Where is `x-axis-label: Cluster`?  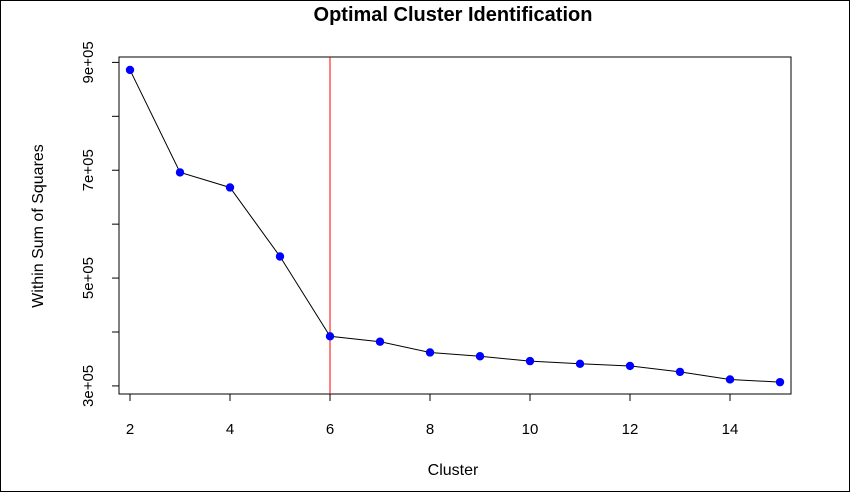
x-axis-label: Cluster is located at coordinates (453, 470).